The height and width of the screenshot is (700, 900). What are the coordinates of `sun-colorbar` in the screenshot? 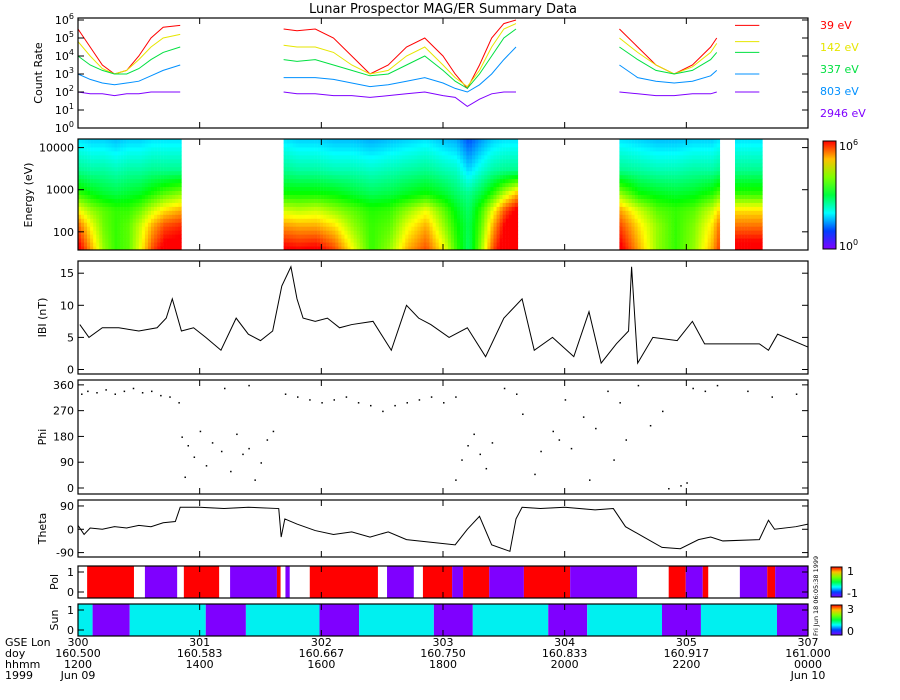 It's located at (836, 620).